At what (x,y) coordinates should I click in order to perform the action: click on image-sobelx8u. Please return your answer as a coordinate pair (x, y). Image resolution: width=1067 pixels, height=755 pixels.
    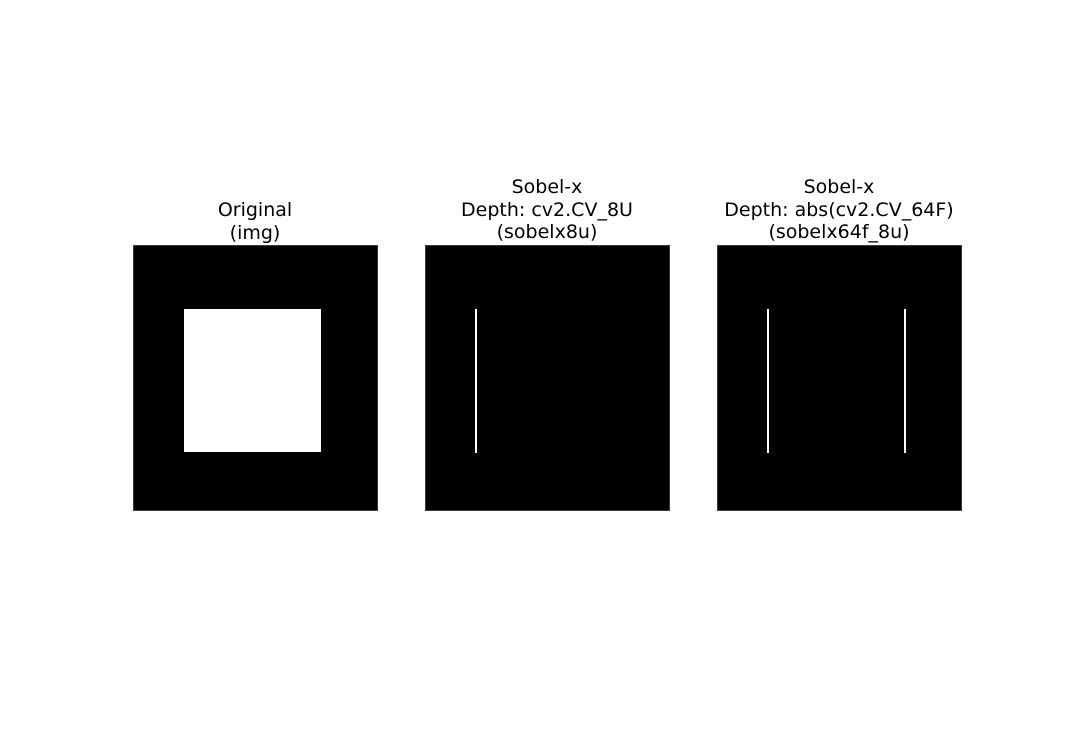
    Looking at the image, I should click on (547, 378).